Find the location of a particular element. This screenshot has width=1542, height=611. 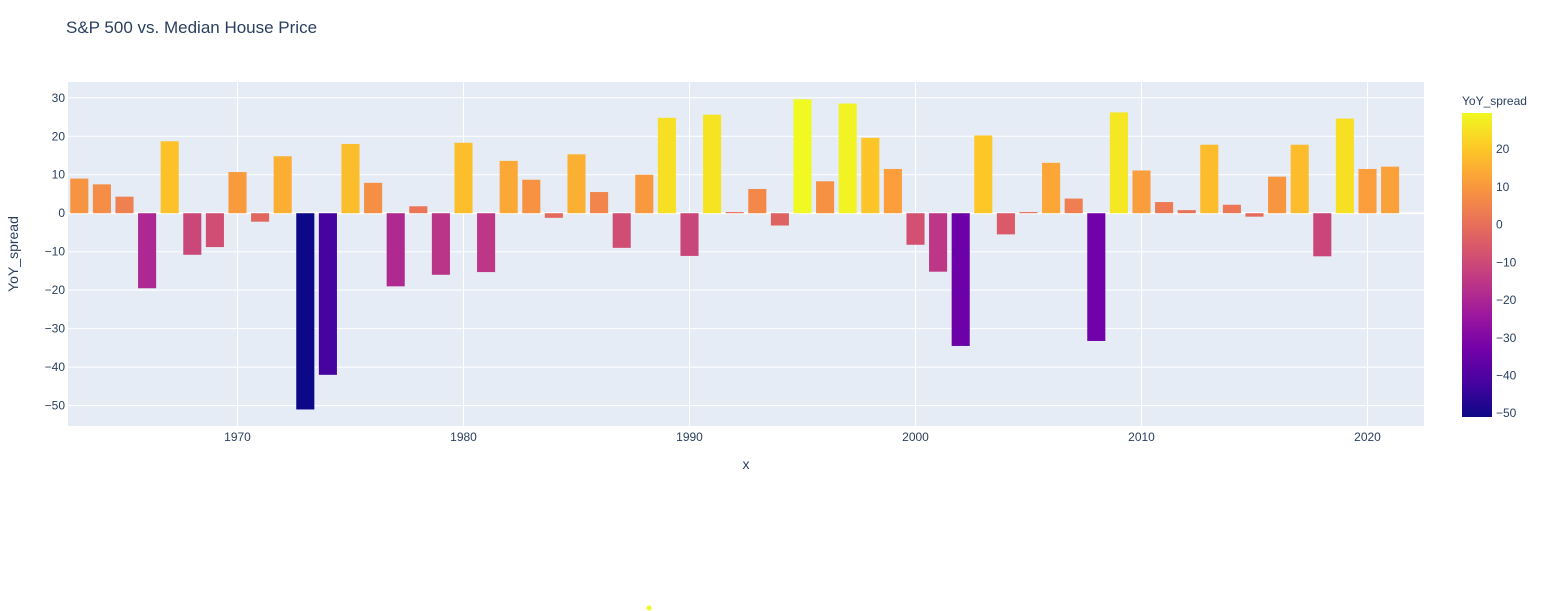

colorbar-ticks: 20 10 0 −10 −20 −30 −40 −50 is located at coordinates (1506, 281).